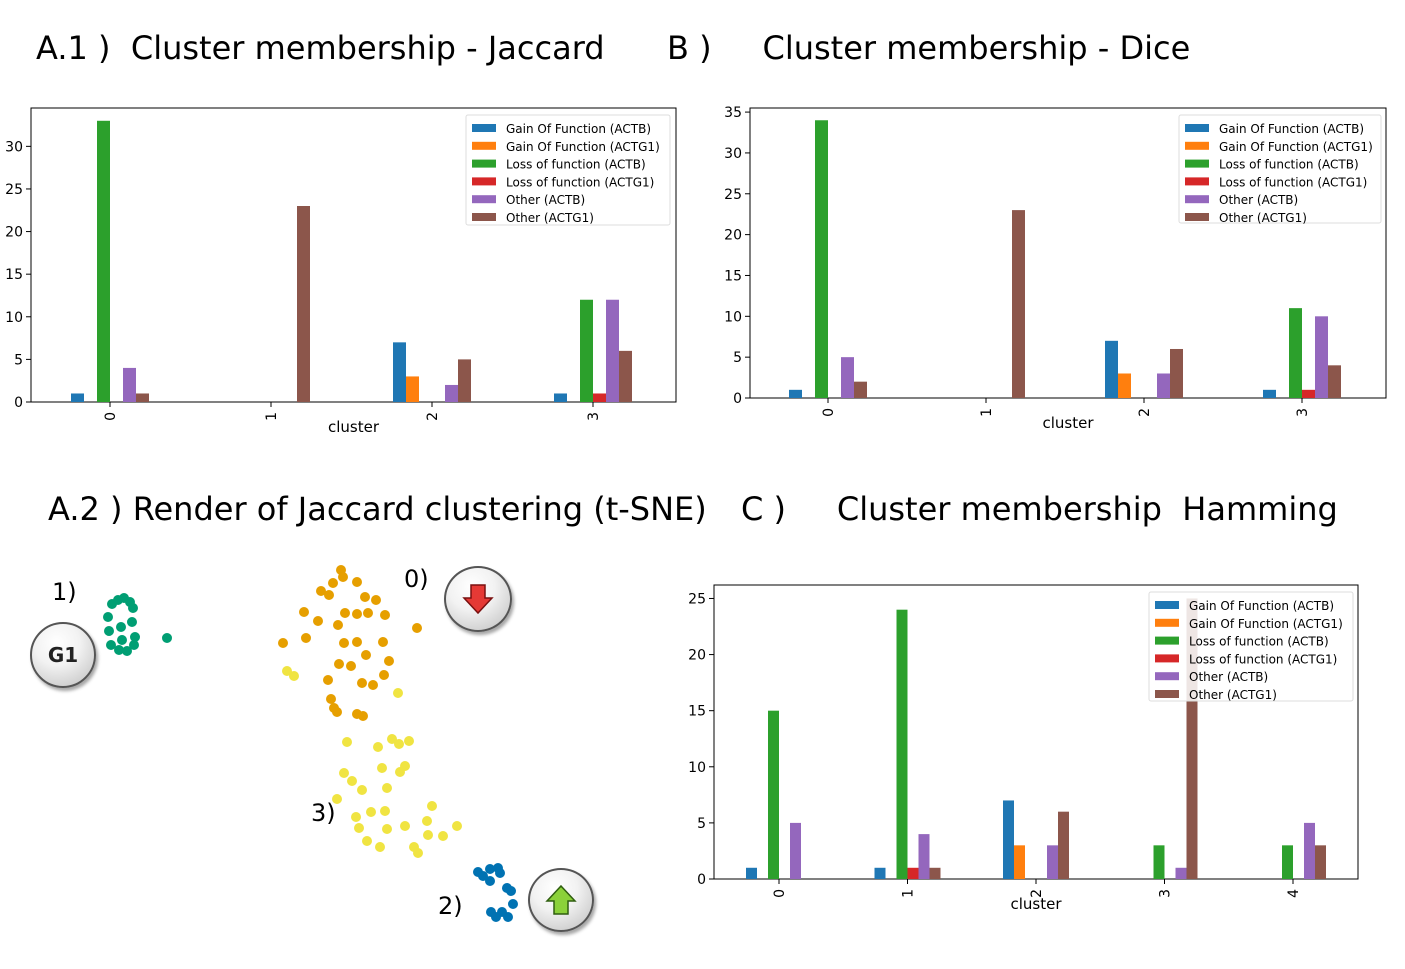 The width and height of the screenshot is (1405, 969). What do you see at coordinates (1068, 253) in the screenshot?
I see `plot-frame` at bounding box center [1068, 253].